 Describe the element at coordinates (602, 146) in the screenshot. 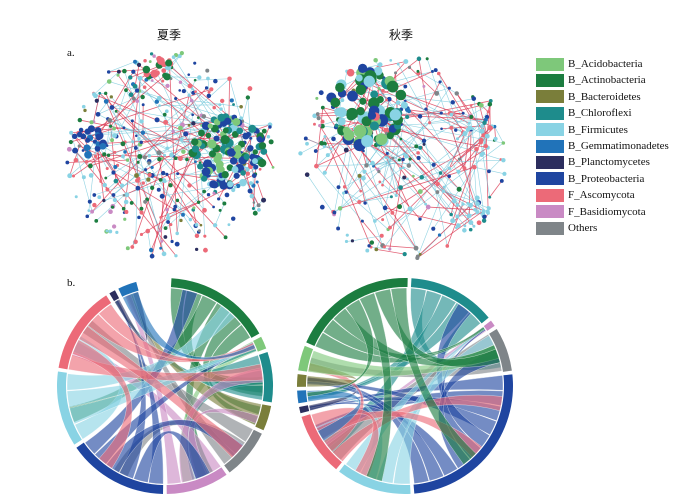

I see `legend-item: B_Gemmatimonadetes` at that location.